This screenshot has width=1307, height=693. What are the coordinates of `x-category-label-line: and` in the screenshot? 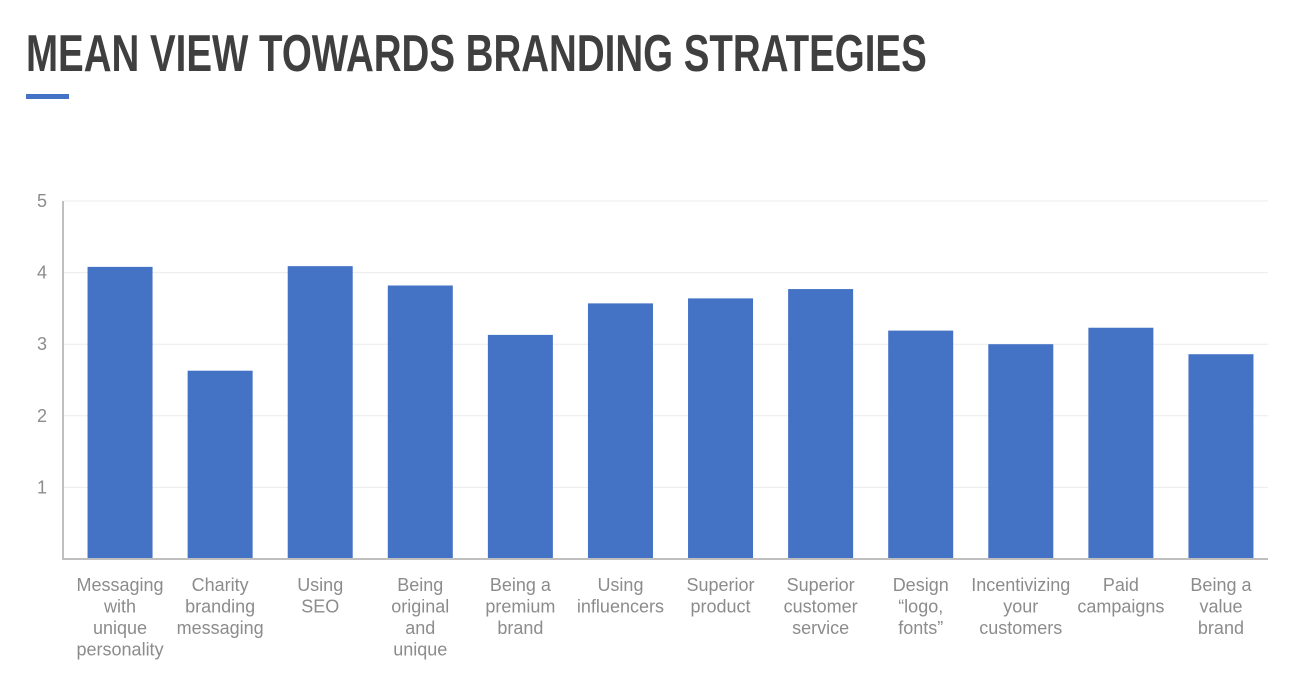 It's located at (420, 628).